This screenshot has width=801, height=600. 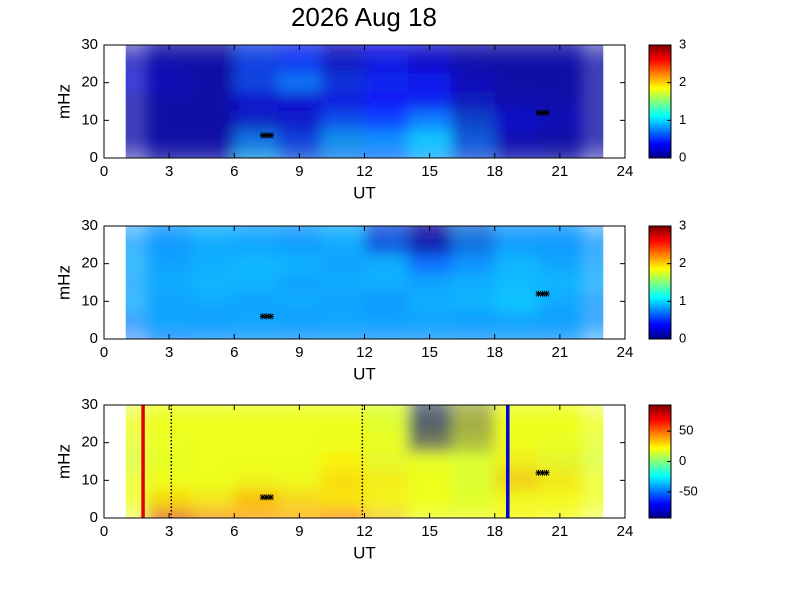 I want to click on colorbar: -50 0 50, so click(x=673, y=461).